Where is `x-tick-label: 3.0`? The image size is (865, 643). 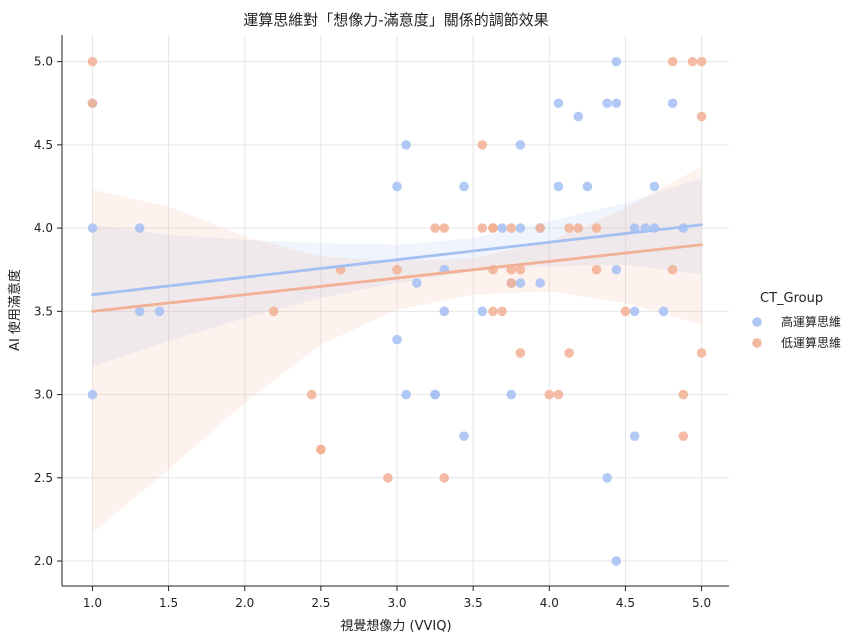
x-tick-label: 3.0 is located at coordinates (396, 603).